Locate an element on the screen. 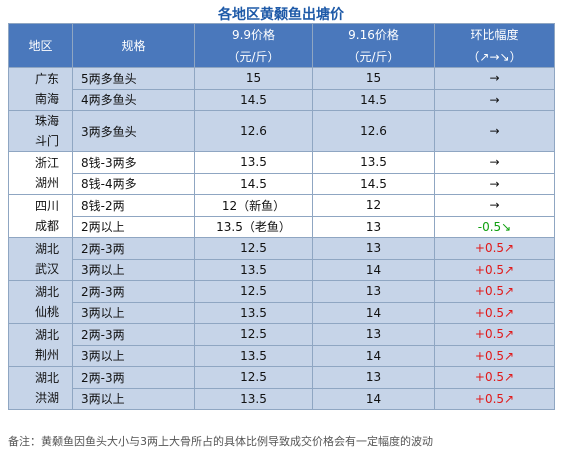  price-9-16-cell: 12.6 is located at coordinates (373, 131).